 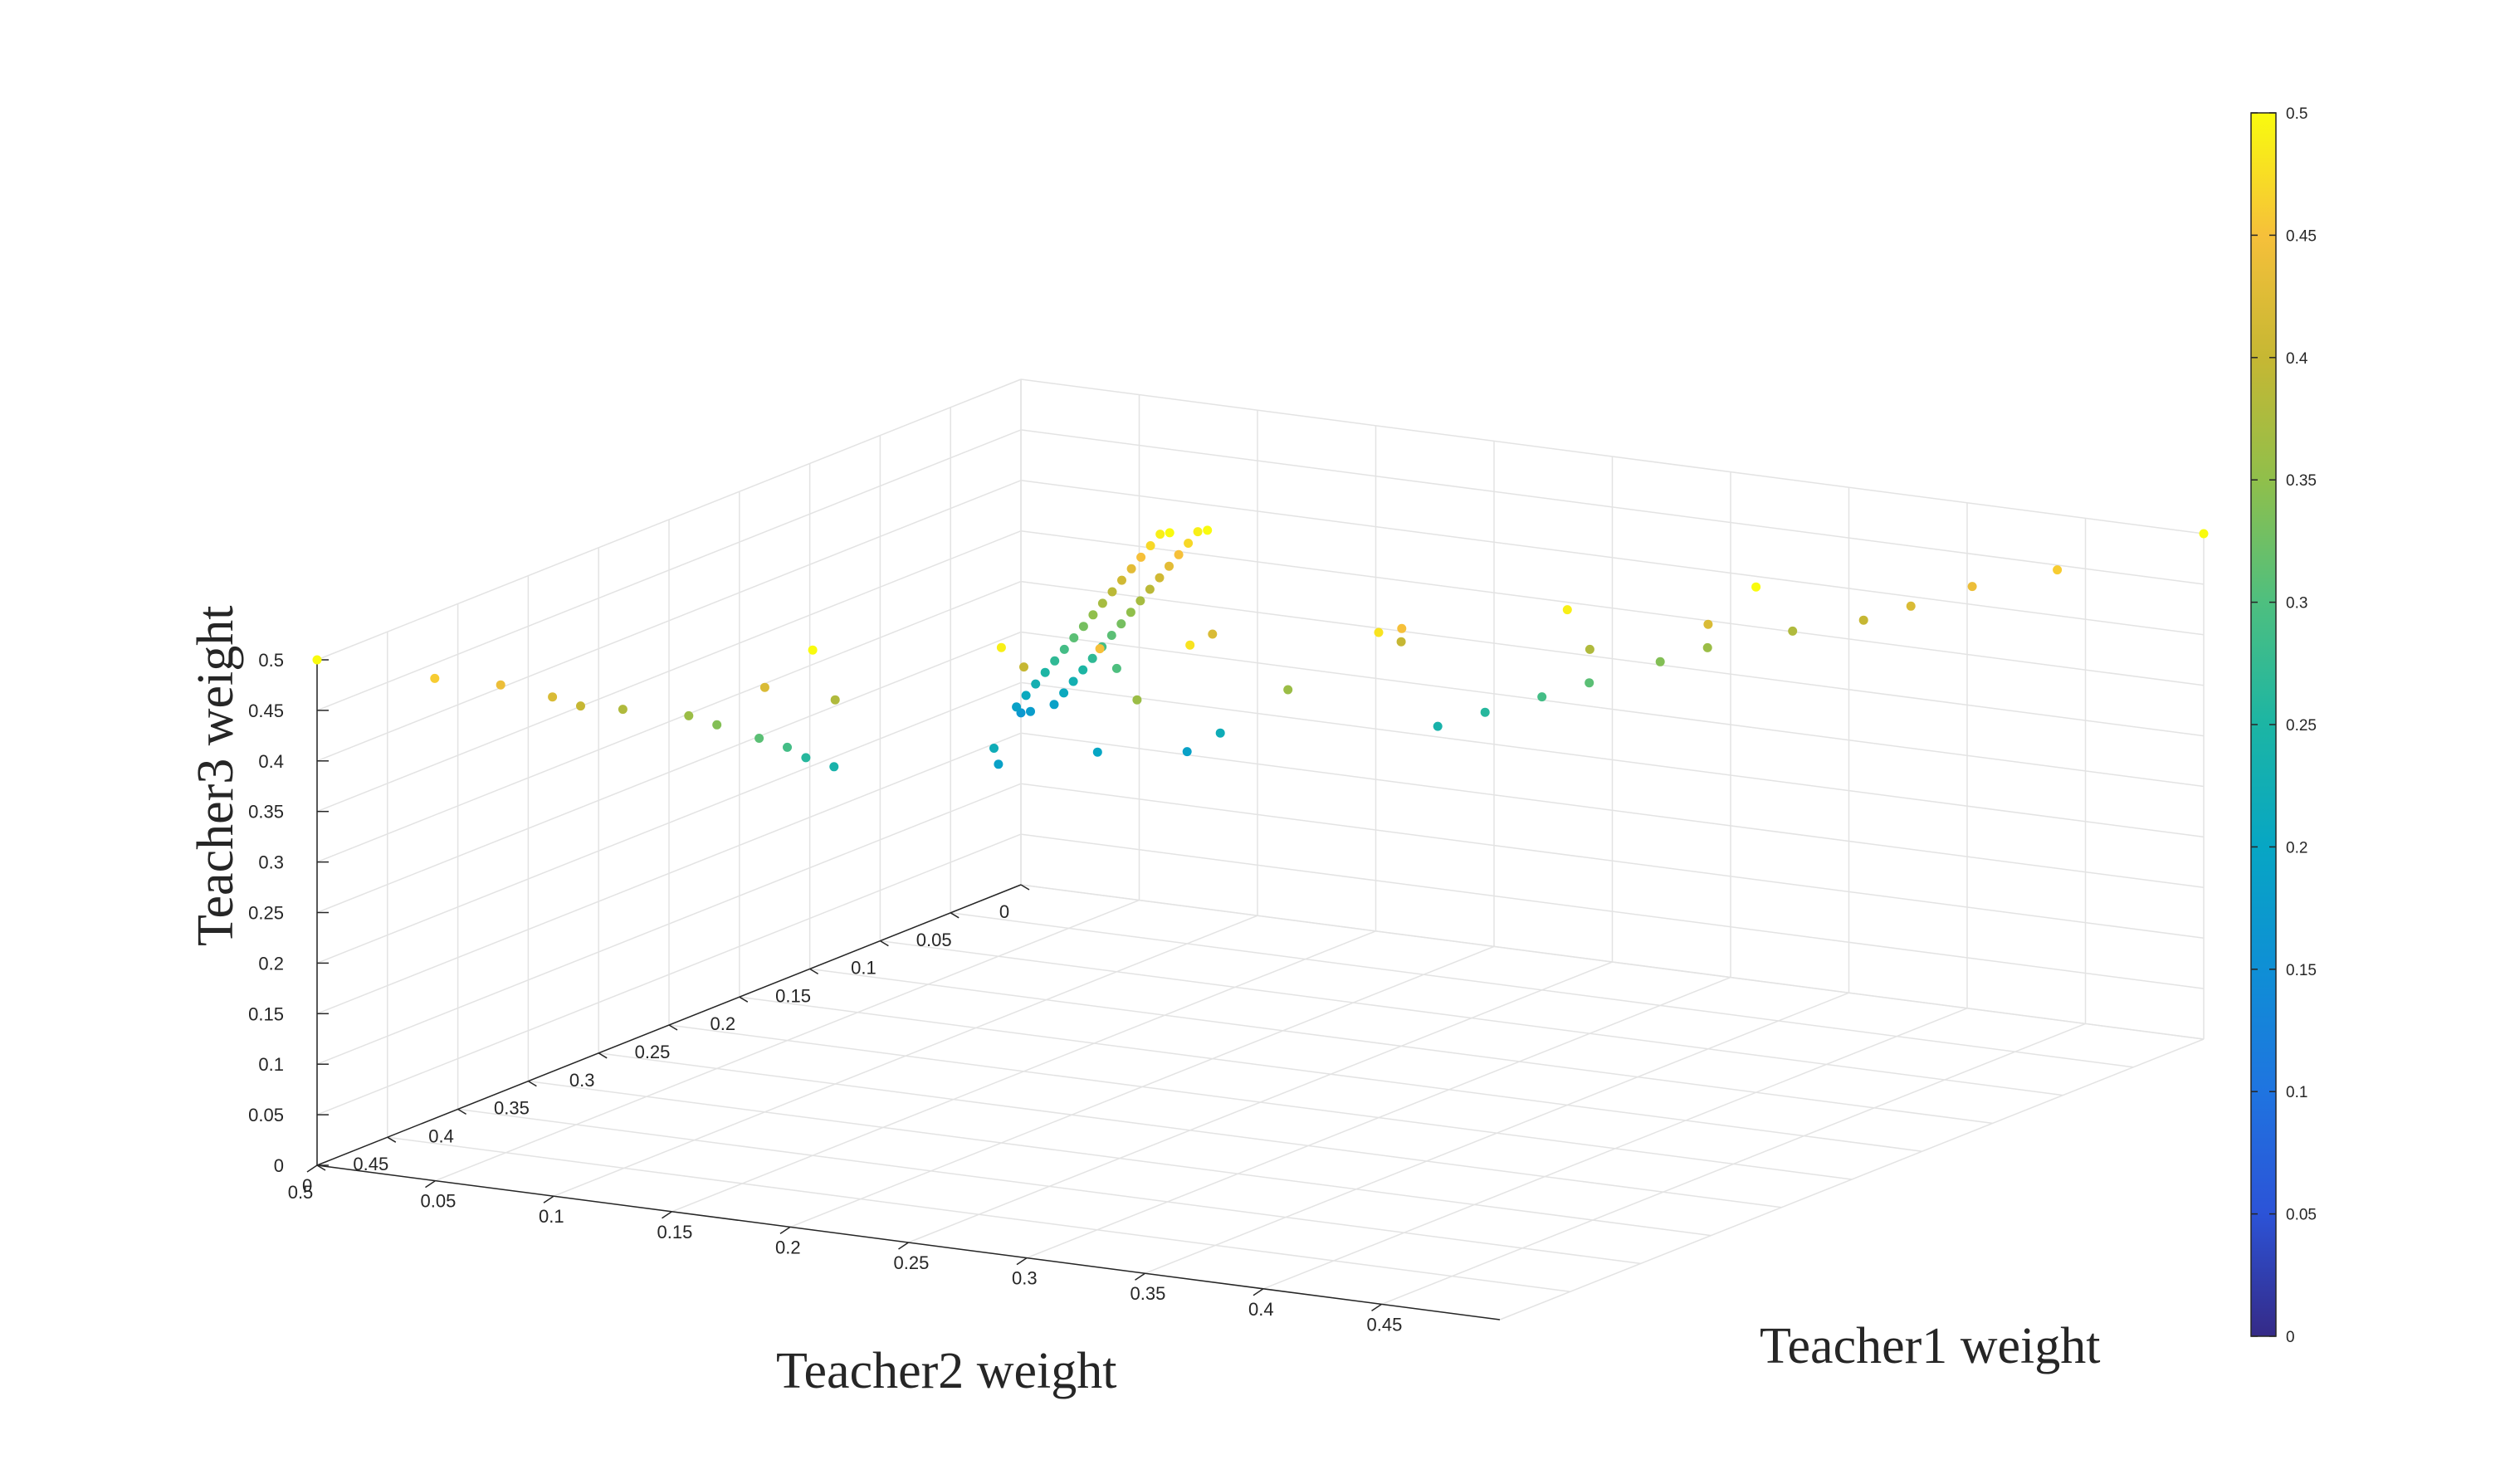 What do you see at coordinates (439, 1201) in the screenshot?
I see `x-tick-label: 0.05` at bounding box center [439, 1201].